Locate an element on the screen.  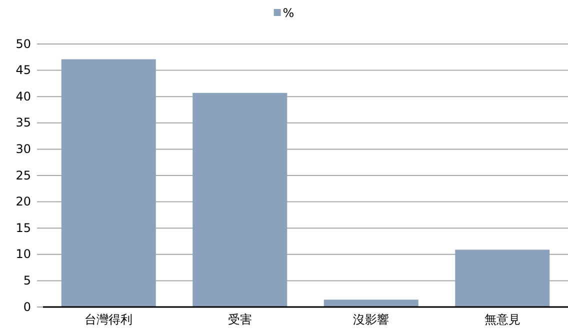
legend-label: % is located at coordinates (288, 13).